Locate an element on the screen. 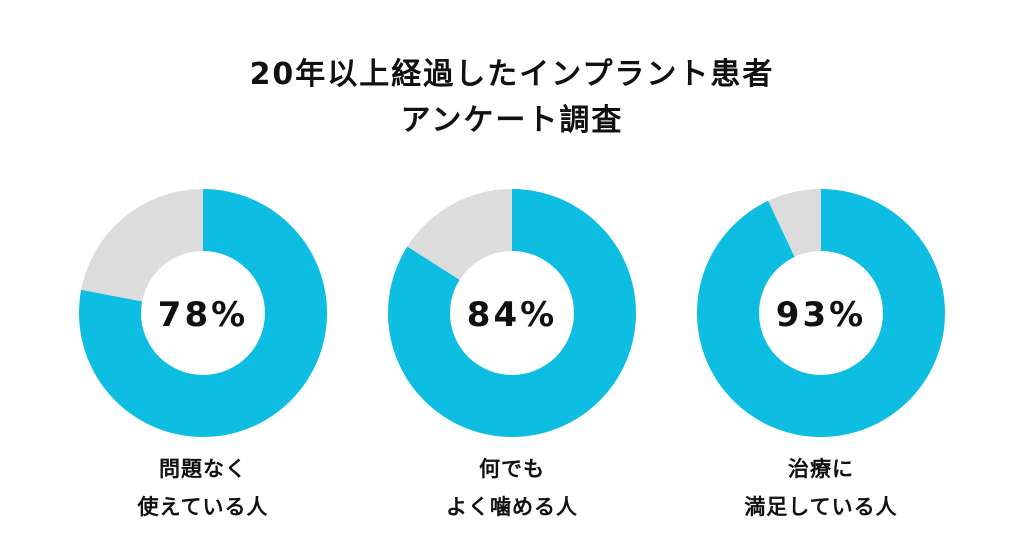 The height and width of the screenshot is (538, 1024). caption-line-1: 何でも is located at coordinates (512, 469).